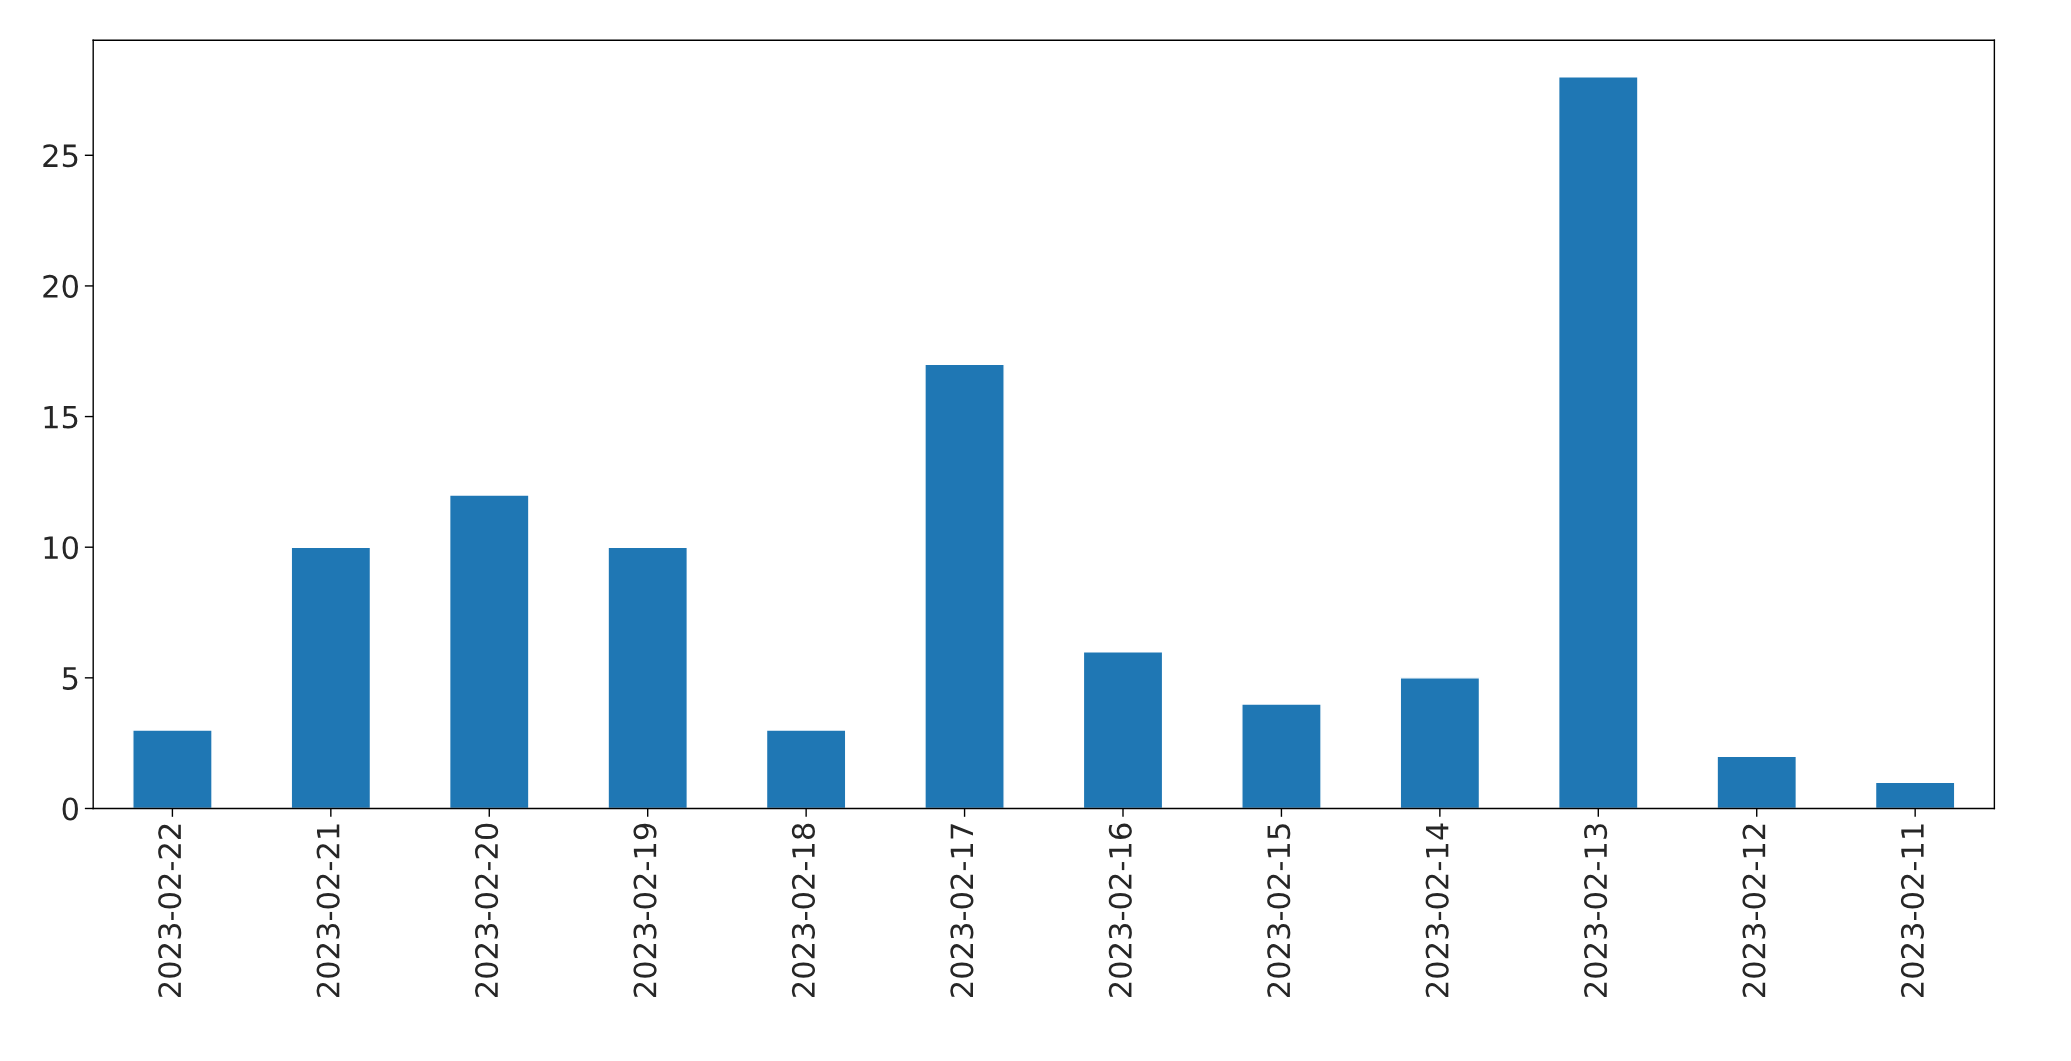 This screenshot has width=2071, height=1061. I want to click on x-tick-label: 2023-02-13, so click(1596, 911).